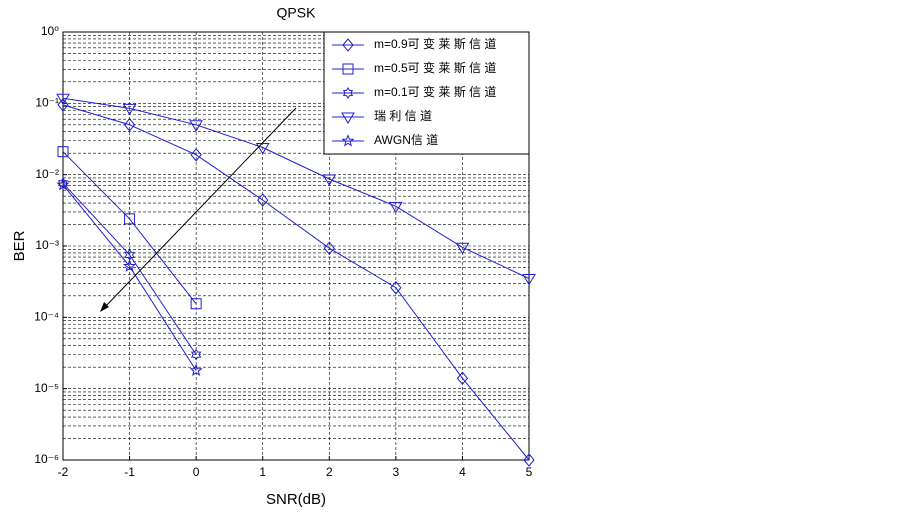  I want to click on y-tick-label: 10⁻⁶, so click(46, 459).